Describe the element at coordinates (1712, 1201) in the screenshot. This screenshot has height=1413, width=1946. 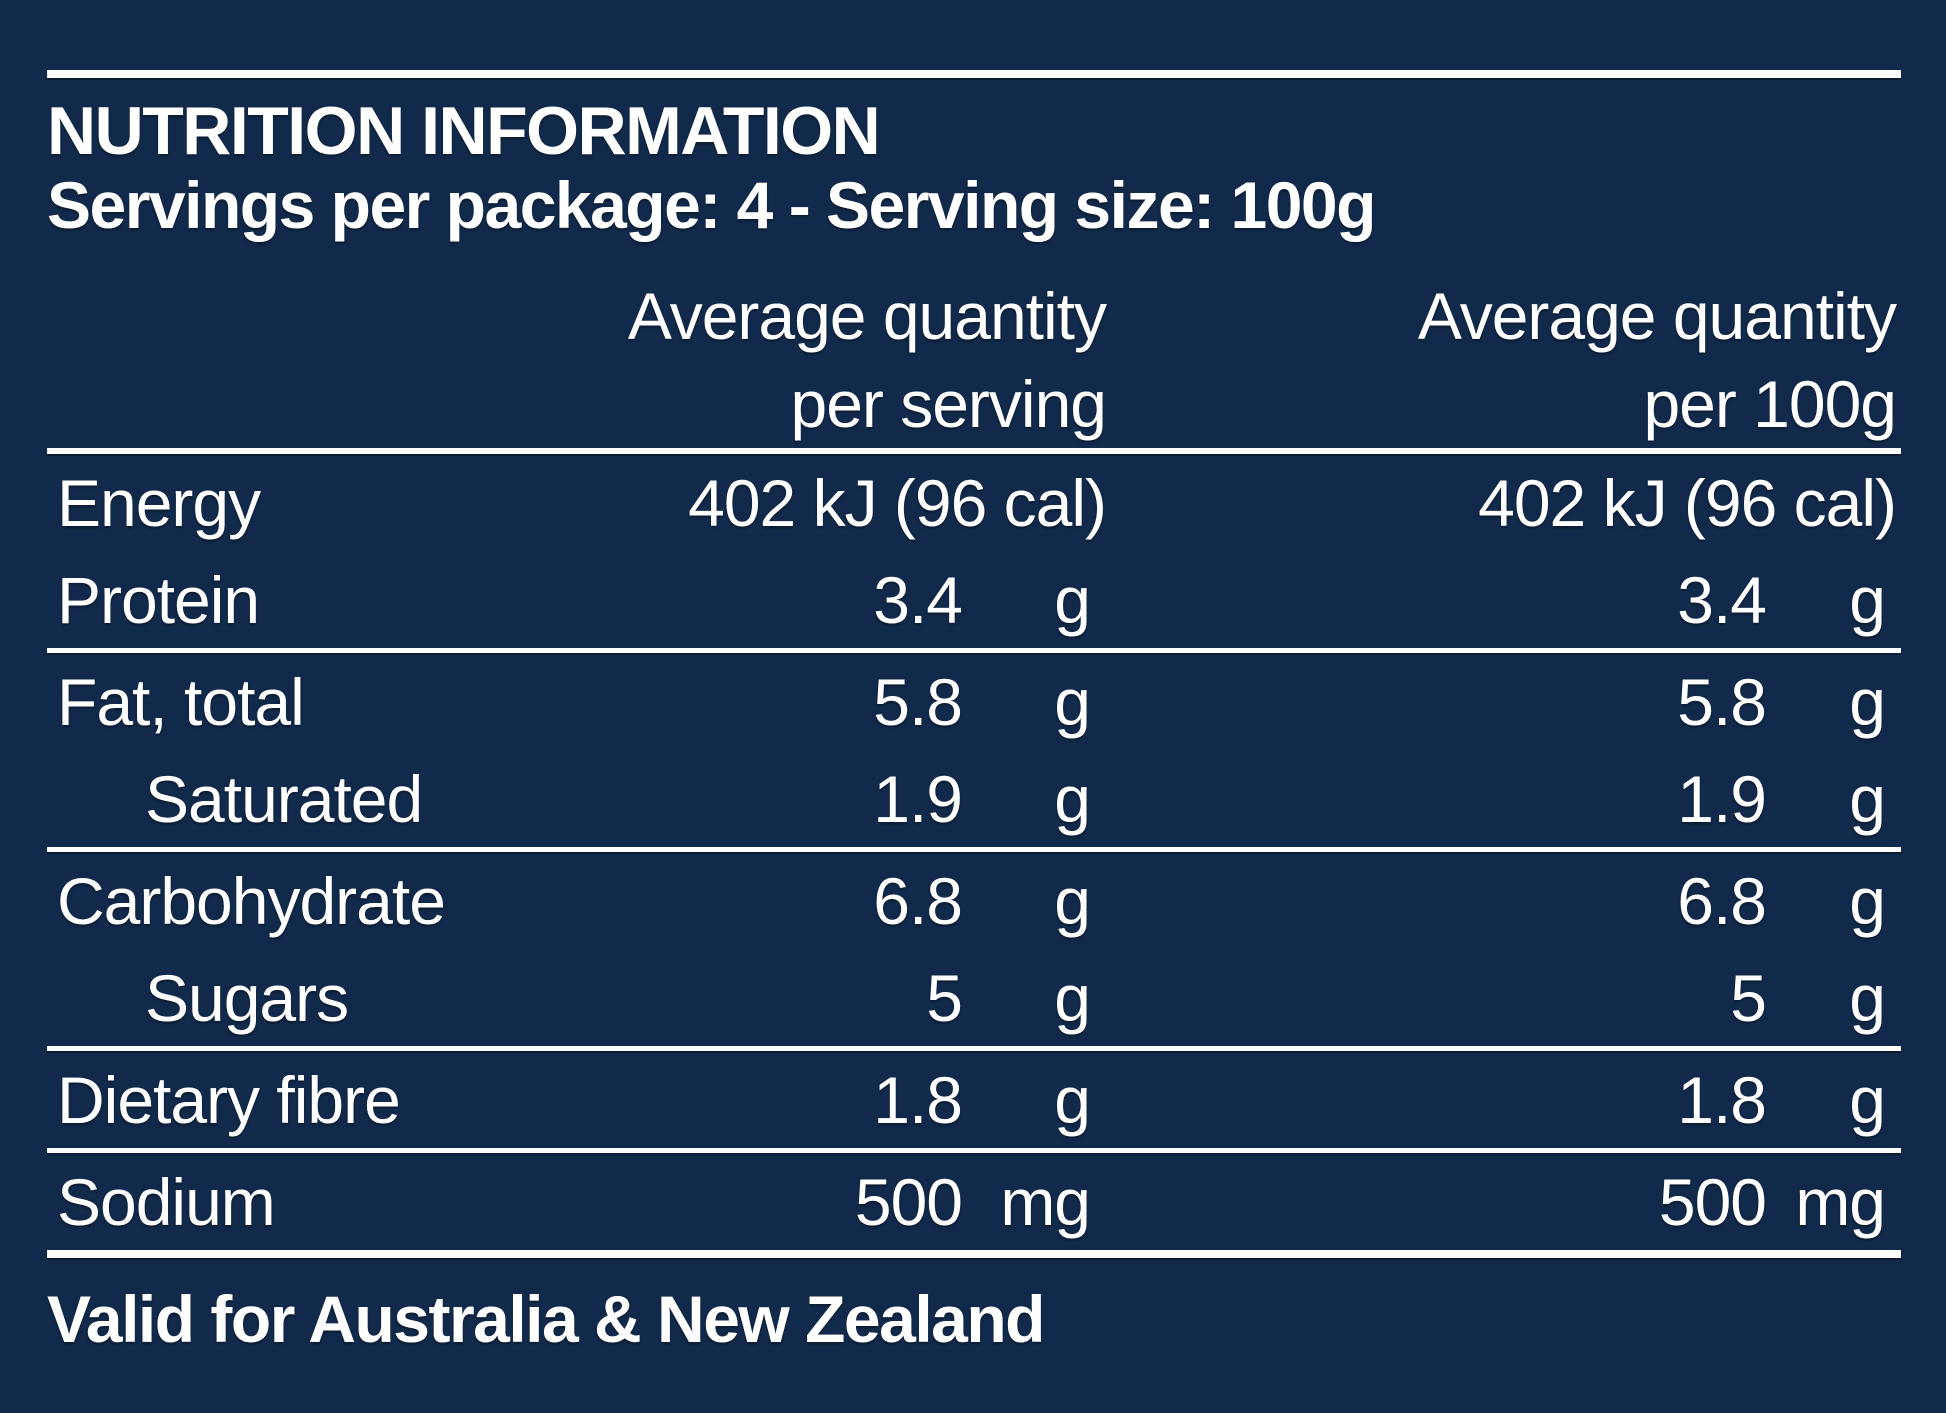
I see `per-100g-value: 500` at that location.